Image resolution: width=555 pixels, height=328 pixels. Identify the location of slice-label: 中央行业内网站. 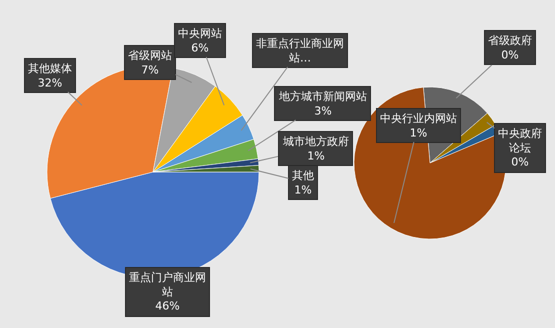
(418, 118).